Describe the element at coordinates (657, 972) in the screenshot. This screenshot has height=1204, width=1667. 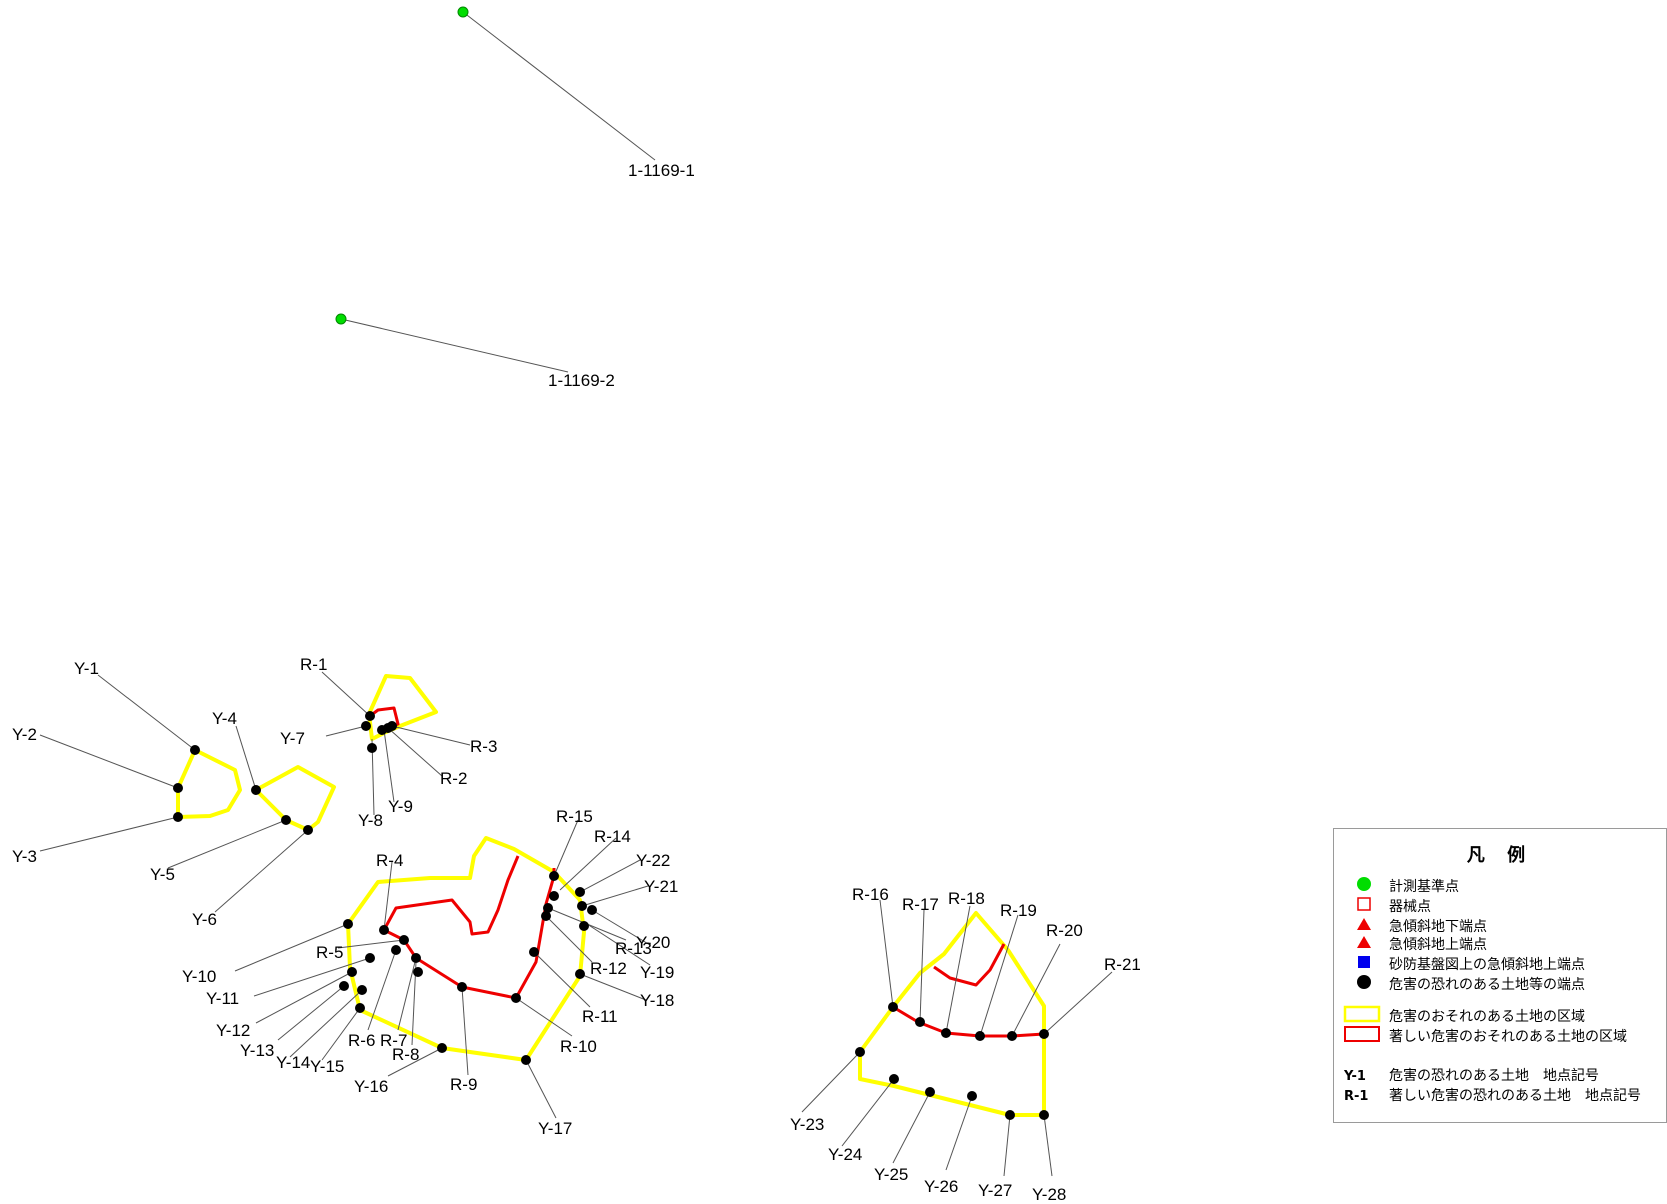
I see `label-y-19: Y-19` at that location.